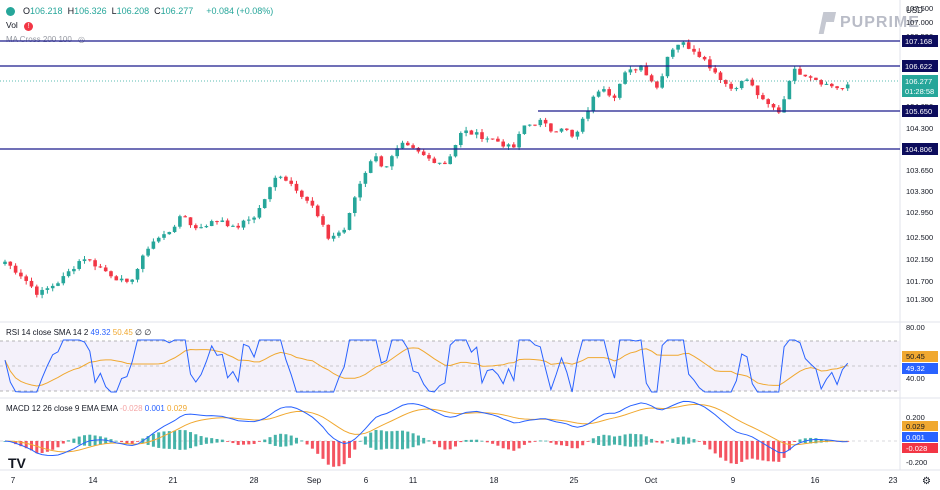  I want to click on eye-hidden-icon: ◎, so click(82, 39).